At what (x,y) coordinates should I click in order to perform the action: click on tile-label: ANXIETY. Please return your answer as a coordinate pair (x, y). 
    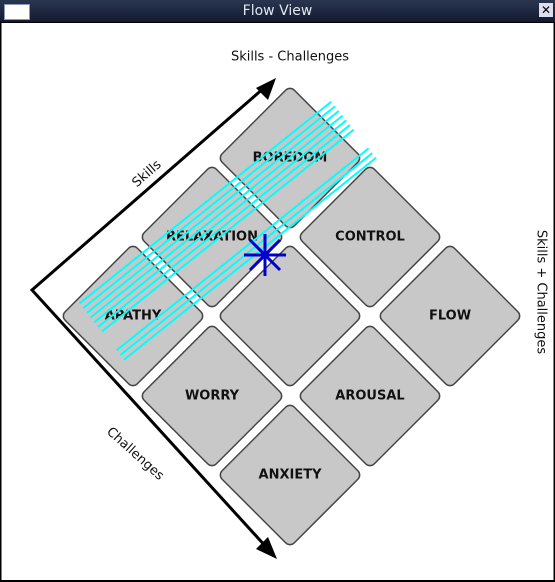
    Looking at the image, I should click on (291, 475).